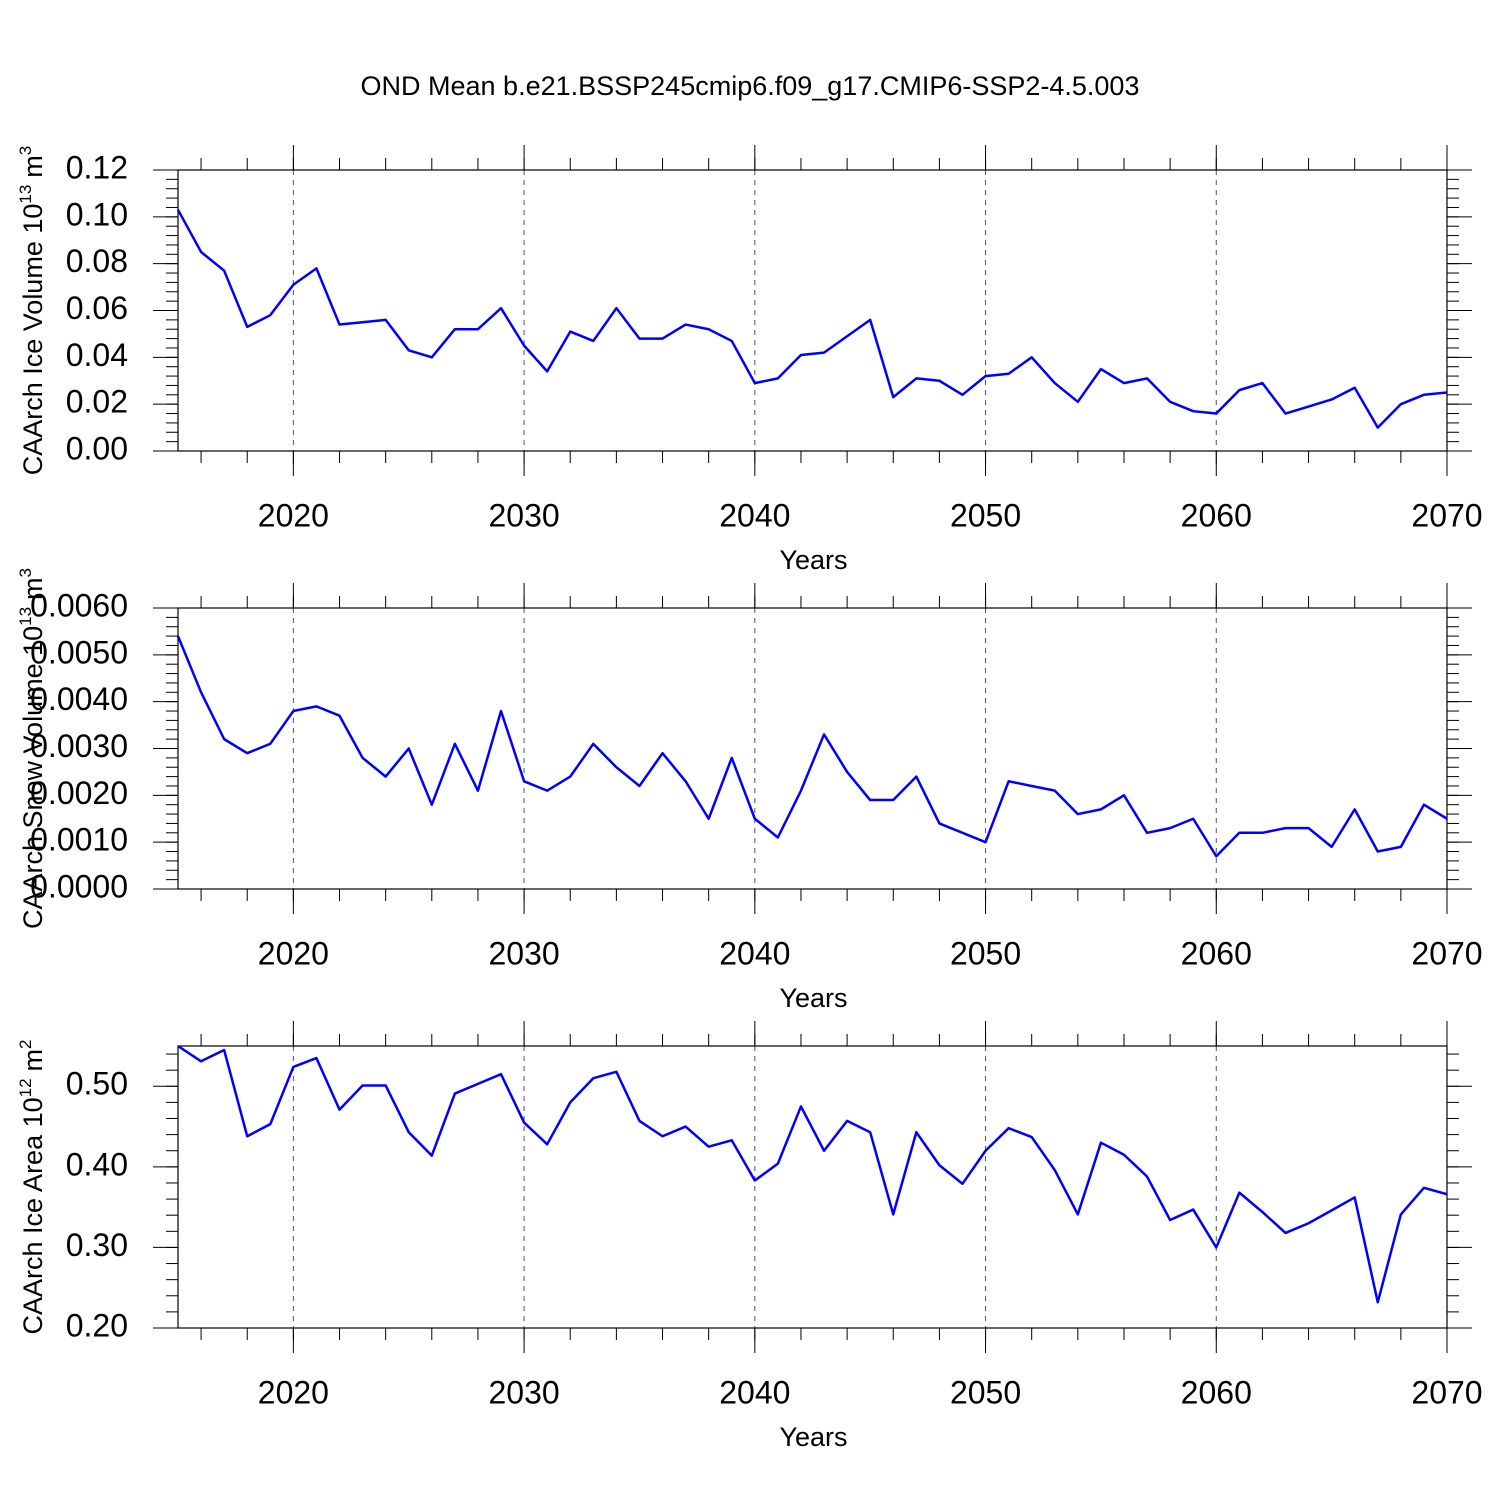  I want to click on y-tick-label: 0.08, so click(97, 261).